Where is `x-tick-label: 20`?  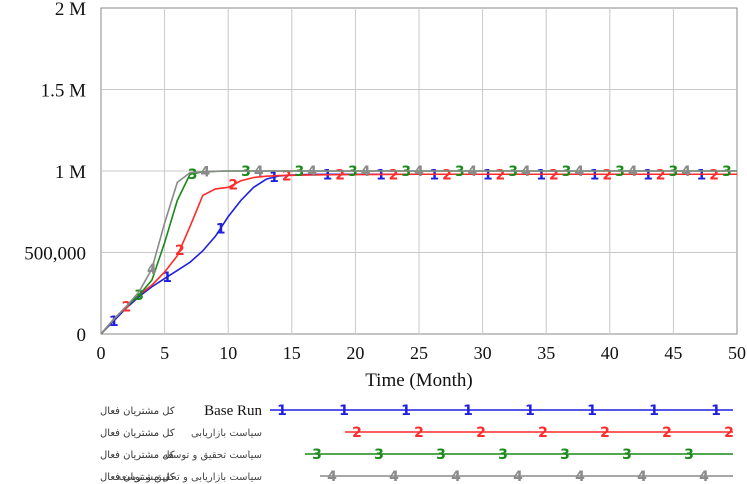
x-tick-label: 20 is located at coordinates (355, 353).